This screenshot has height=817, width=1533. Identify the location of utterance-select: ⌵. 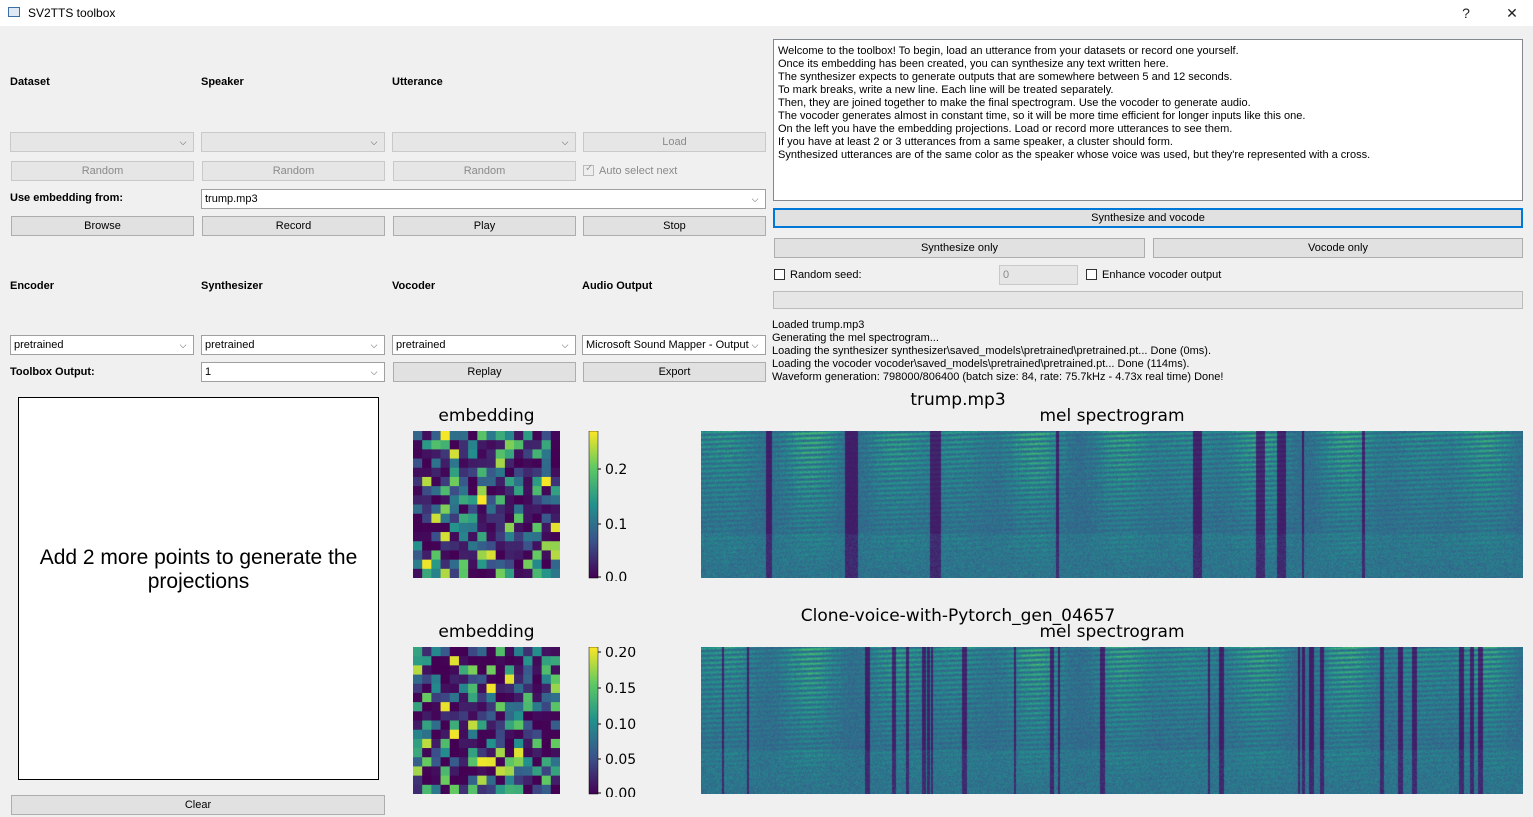
(484, 142).